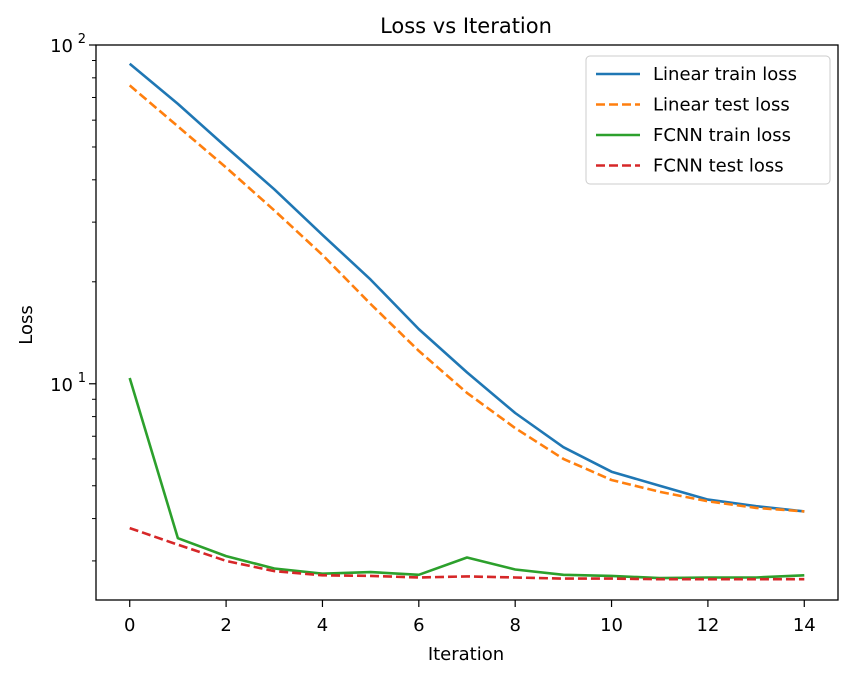 This screenshot has height=678, width=853. I want to click on legend-box, so click(708, 120).